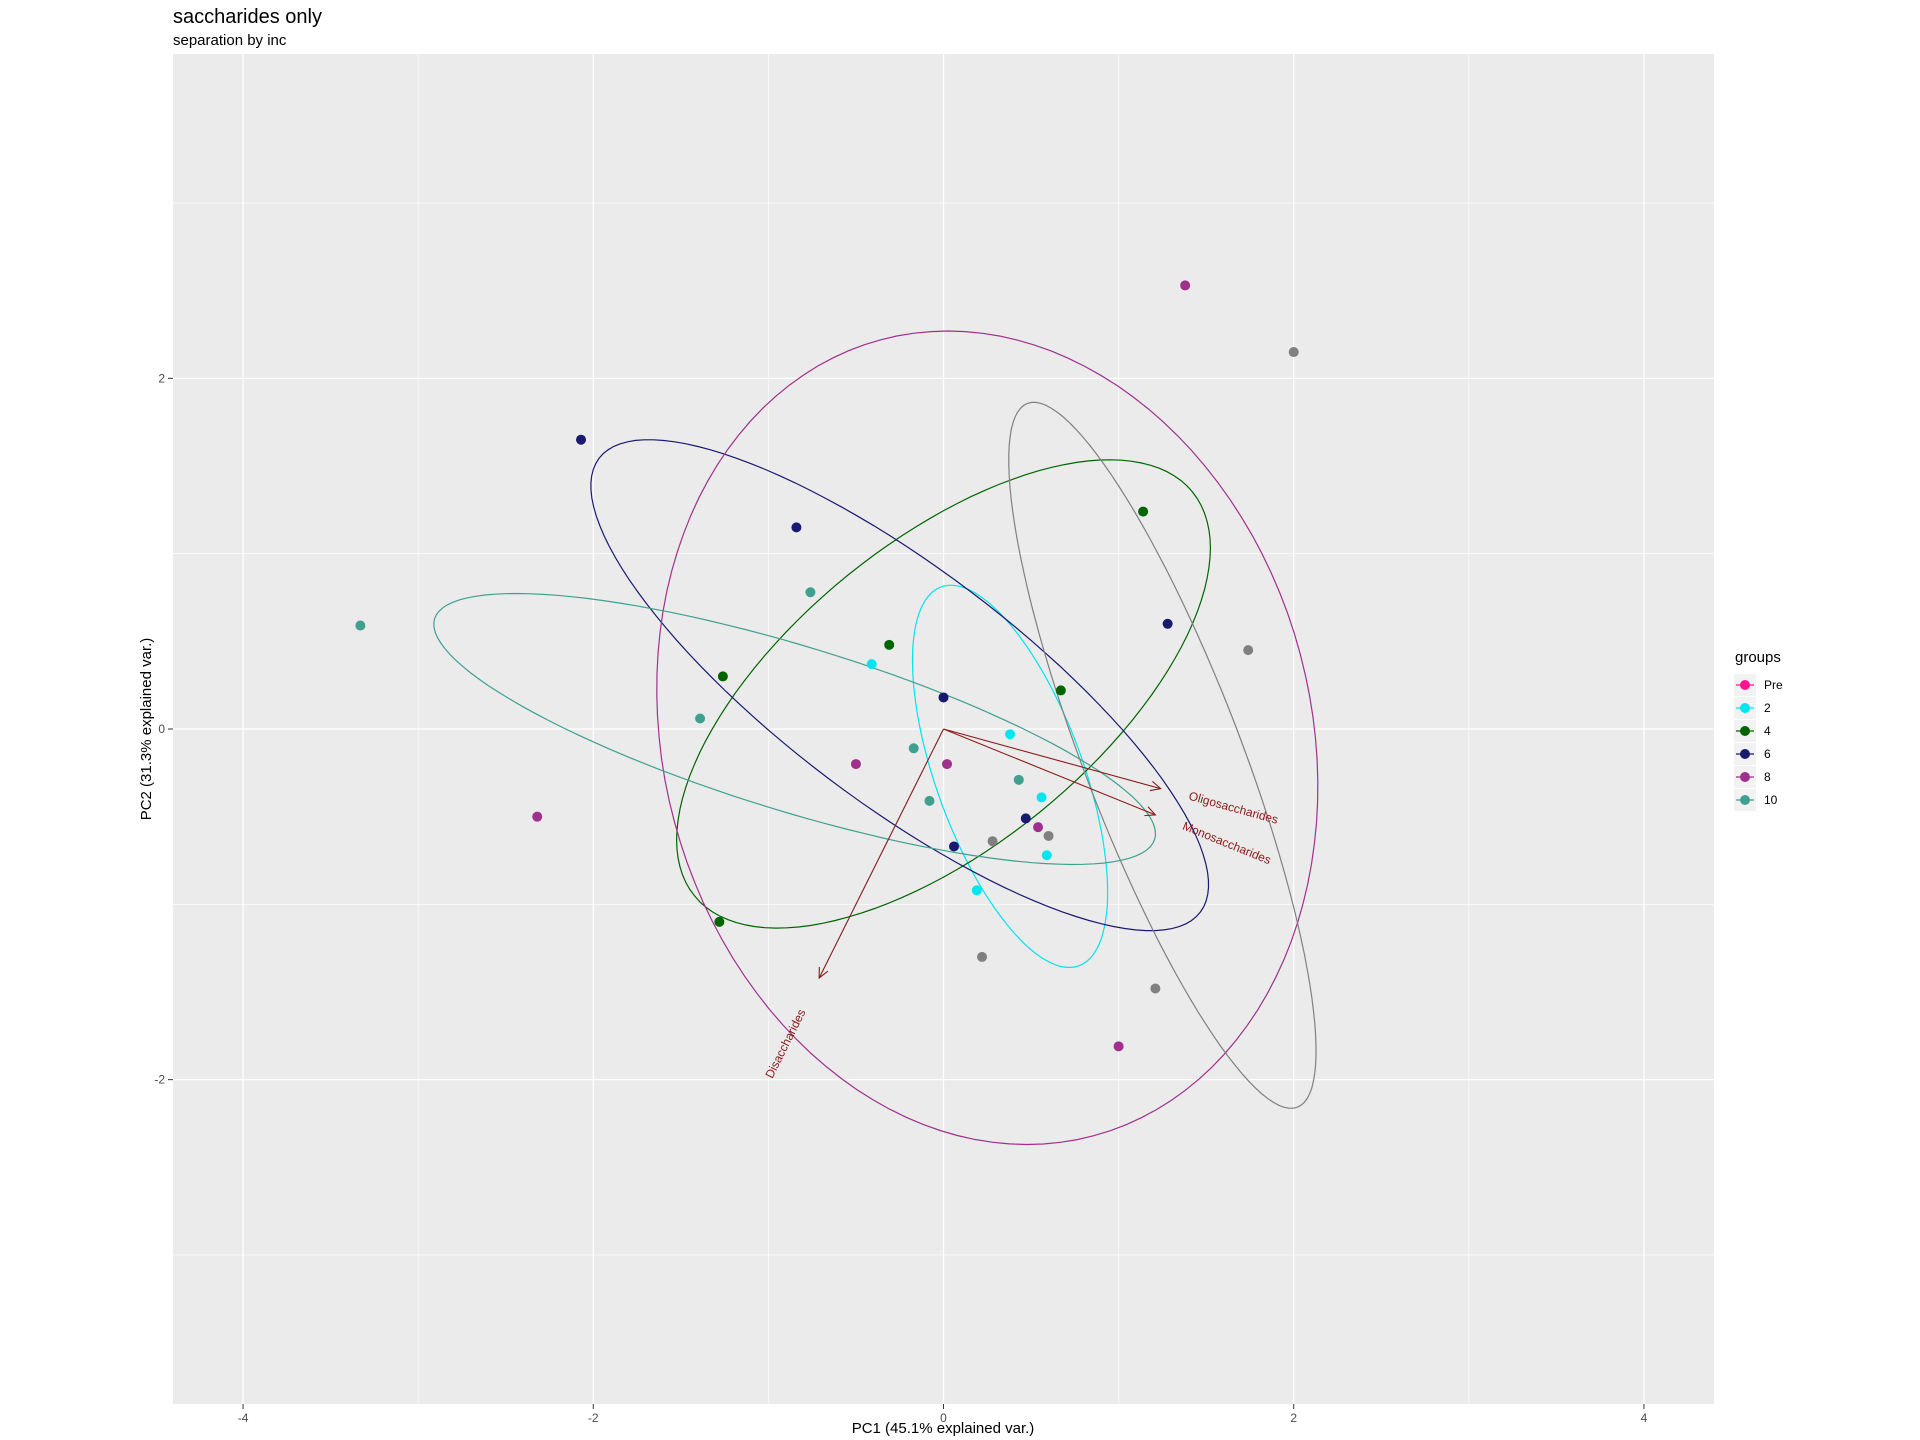  What do you see at coordinates (1758, 657) in the screenshot?
I see `legend-title: groups` at bounding box center [1758, 657].